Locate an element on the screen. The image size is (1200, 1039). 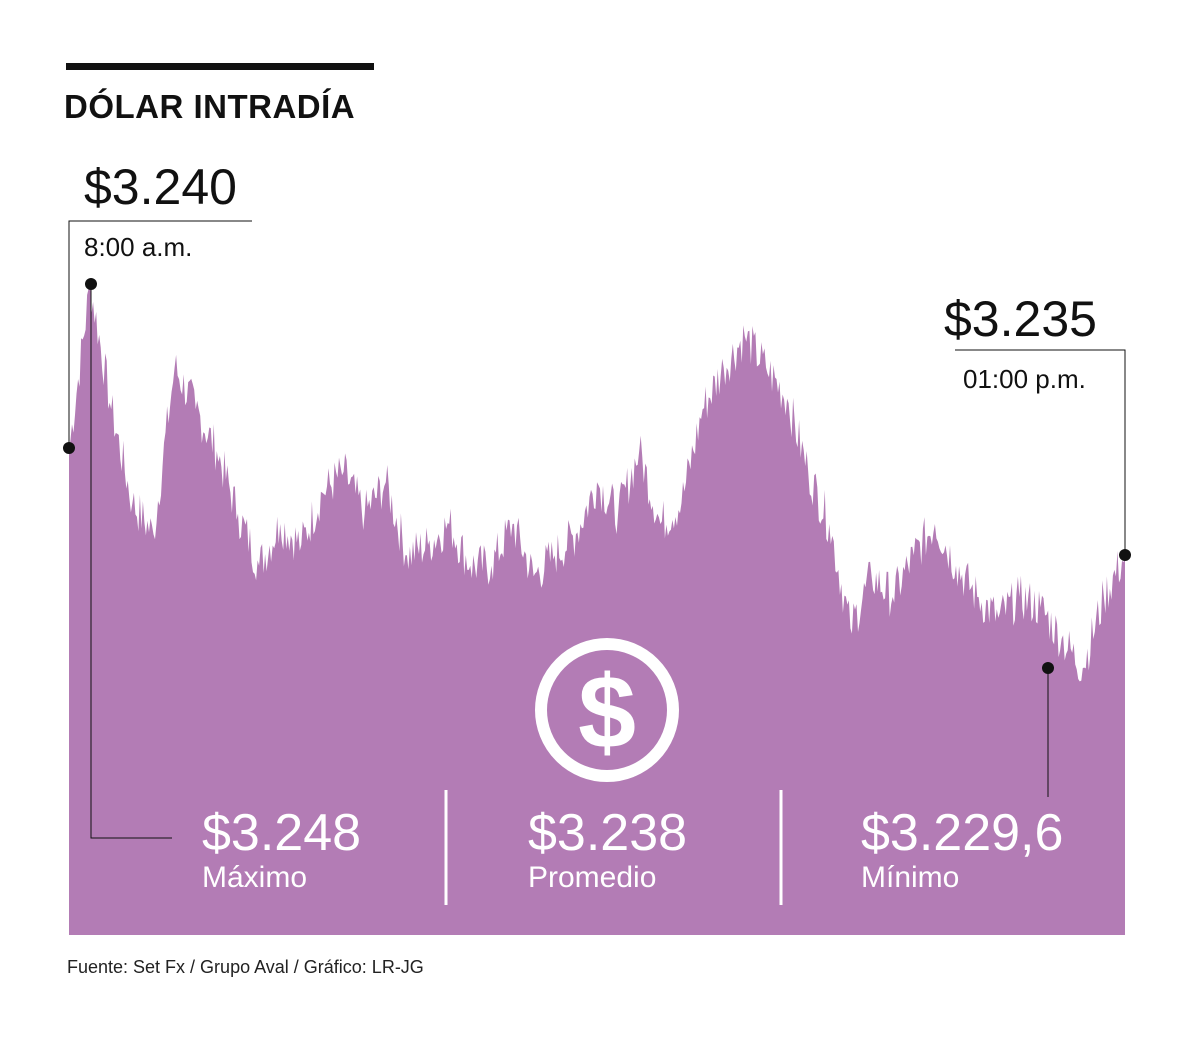
max-label: Máximo is located at coordinates (255, 877).